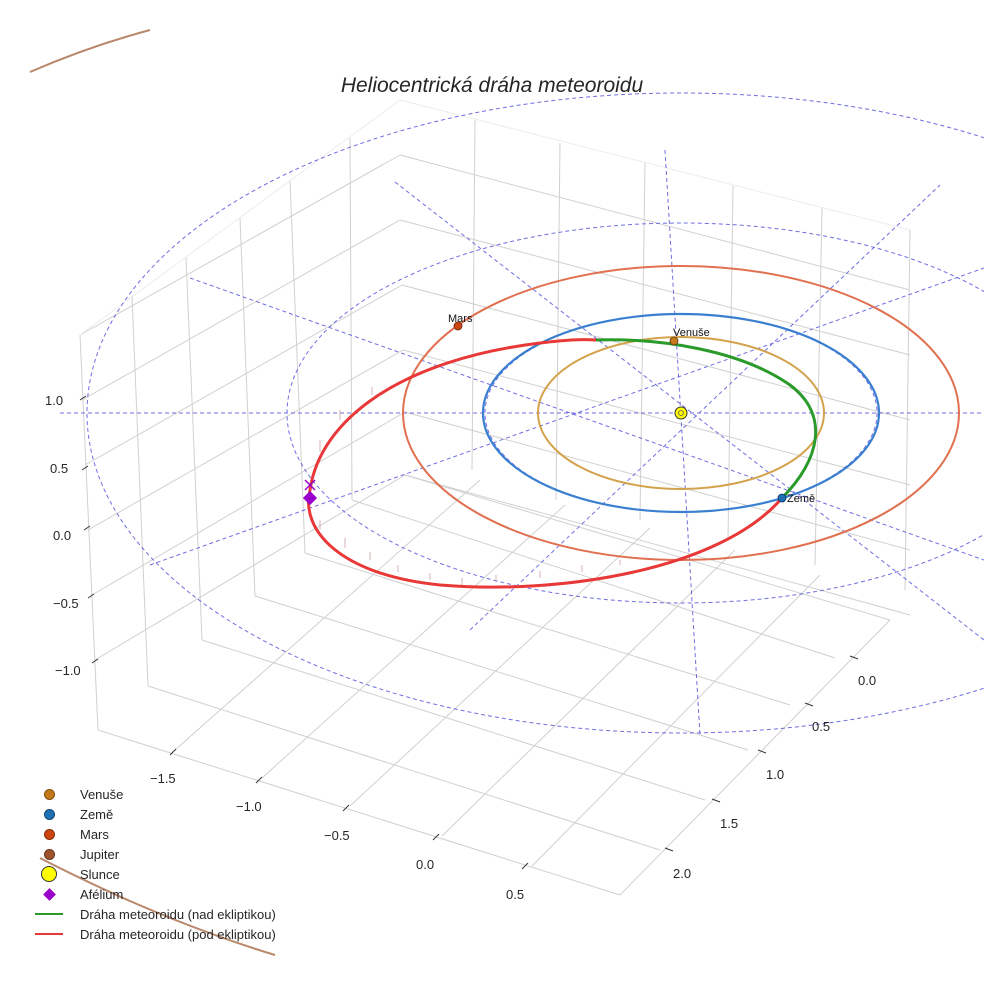 The height and width of the screenshot is (984, 984). Describe the element at coordinates (691, 333) in the screenshot. I see `planet-label: Venuše` at that location.